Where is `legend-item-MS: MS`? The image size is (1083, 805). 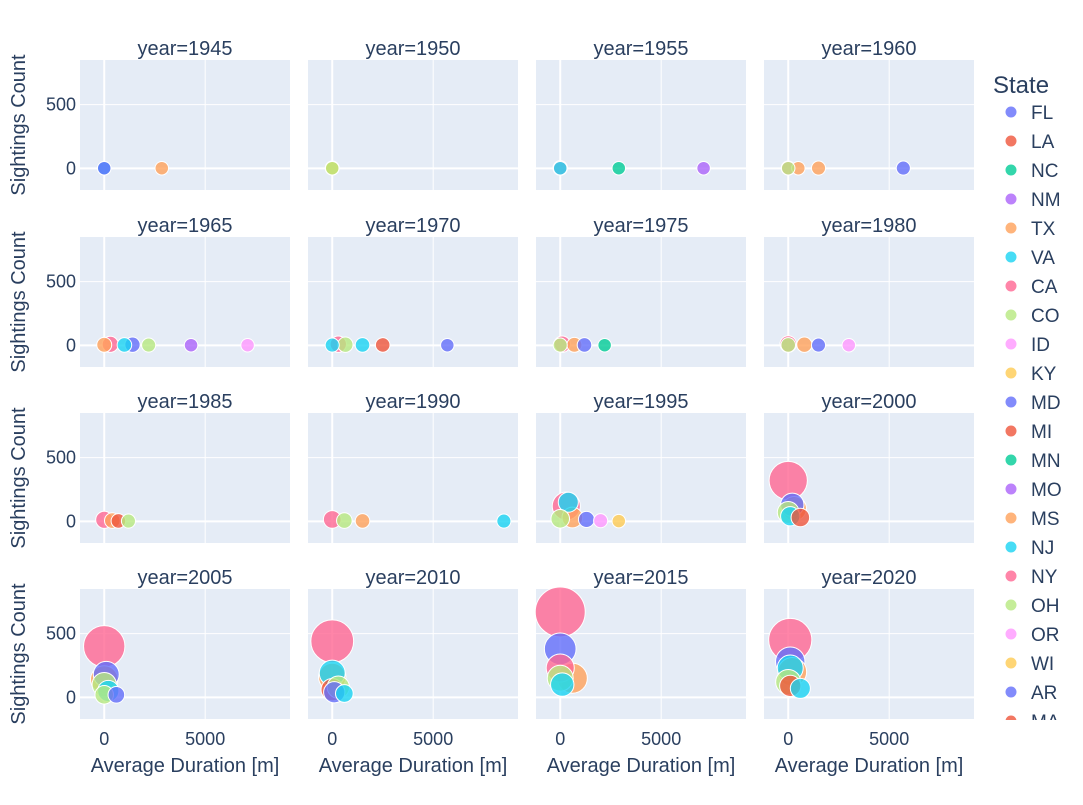 legend-item-MS: MS is located at coordinates (1032, 519).